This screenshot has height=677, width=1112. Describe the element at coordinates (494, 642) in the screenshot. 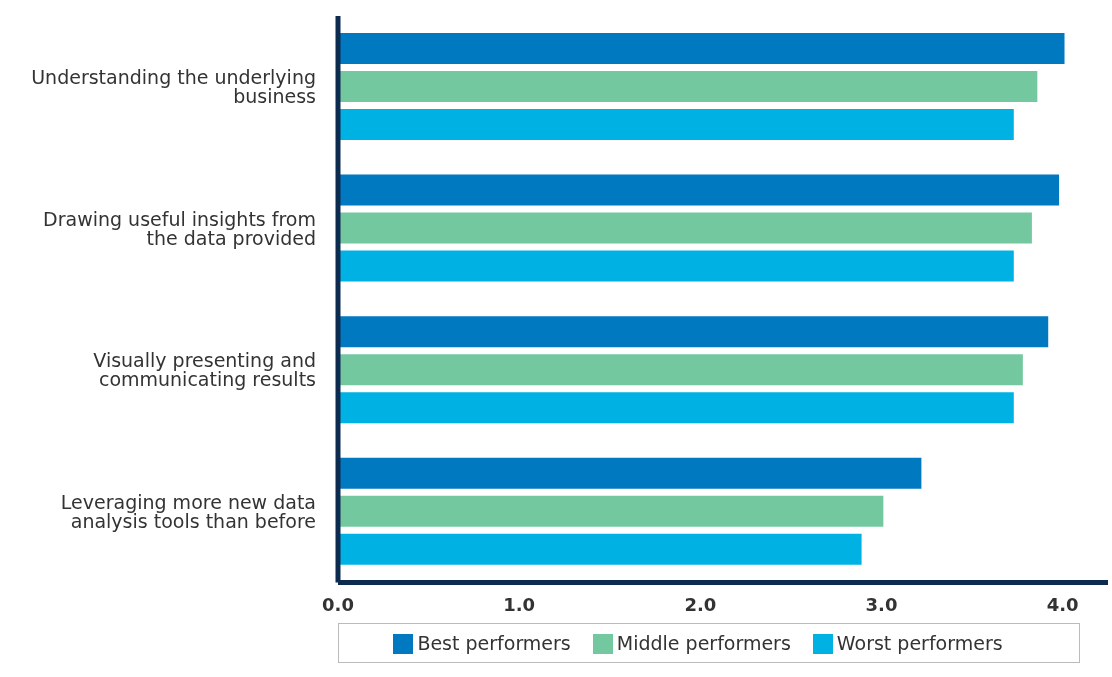

I see `legend-label: Best performers` at that location.